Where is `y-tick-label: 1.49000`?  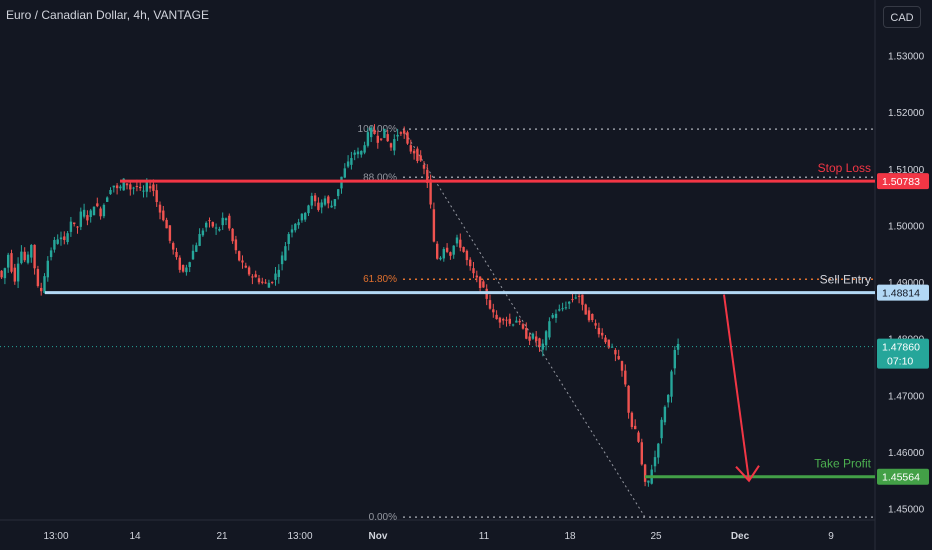
y-tick-label: 1.49000 is located at coordinates (906, 283).